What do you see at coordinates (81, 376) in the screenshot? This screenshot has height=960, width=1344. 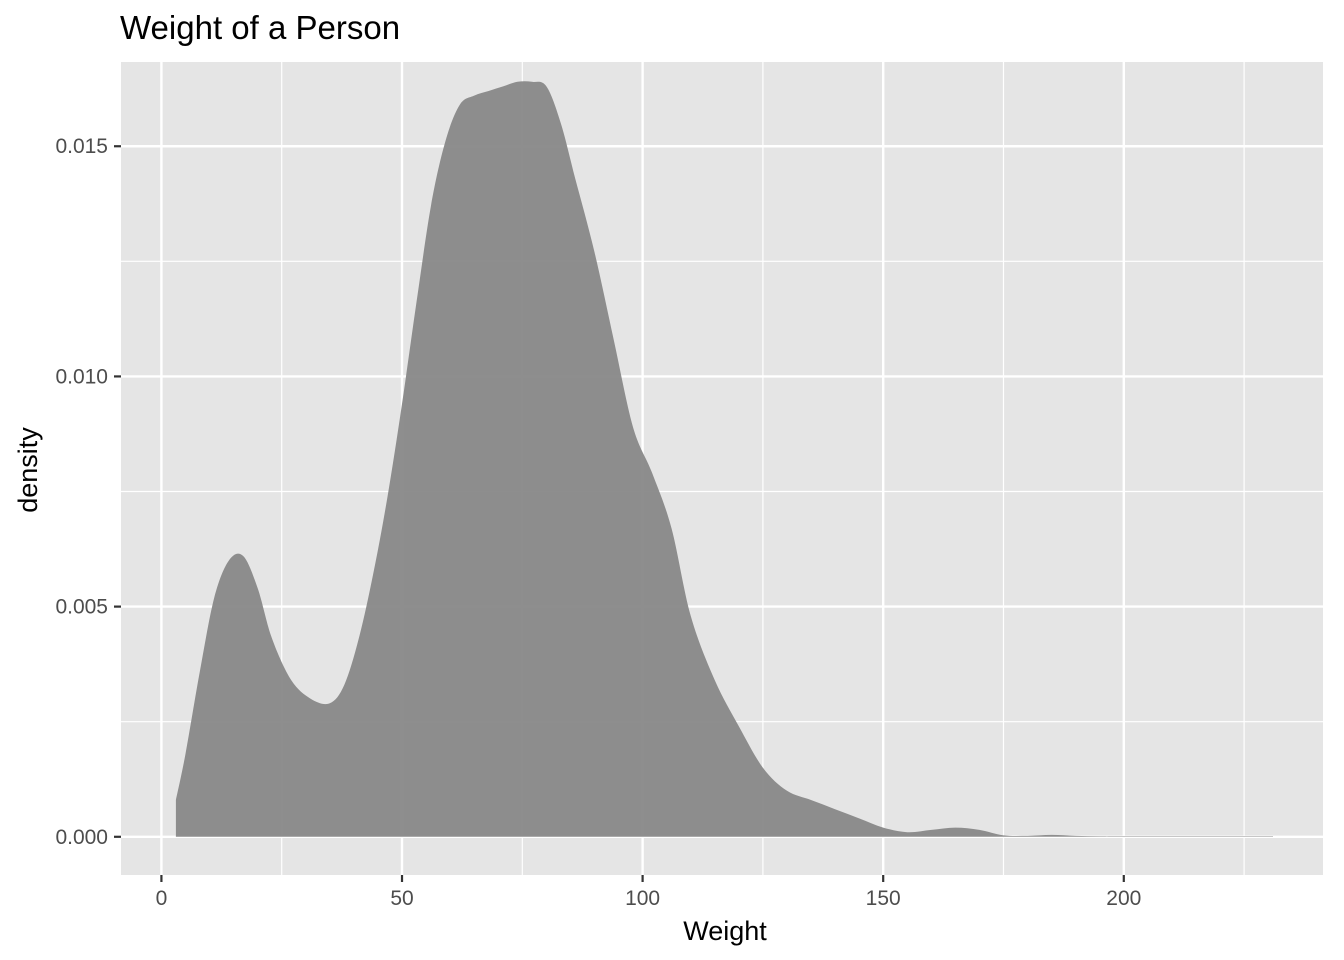 I see `y-tick-label: 0.010` at bounding box center [81, 376].